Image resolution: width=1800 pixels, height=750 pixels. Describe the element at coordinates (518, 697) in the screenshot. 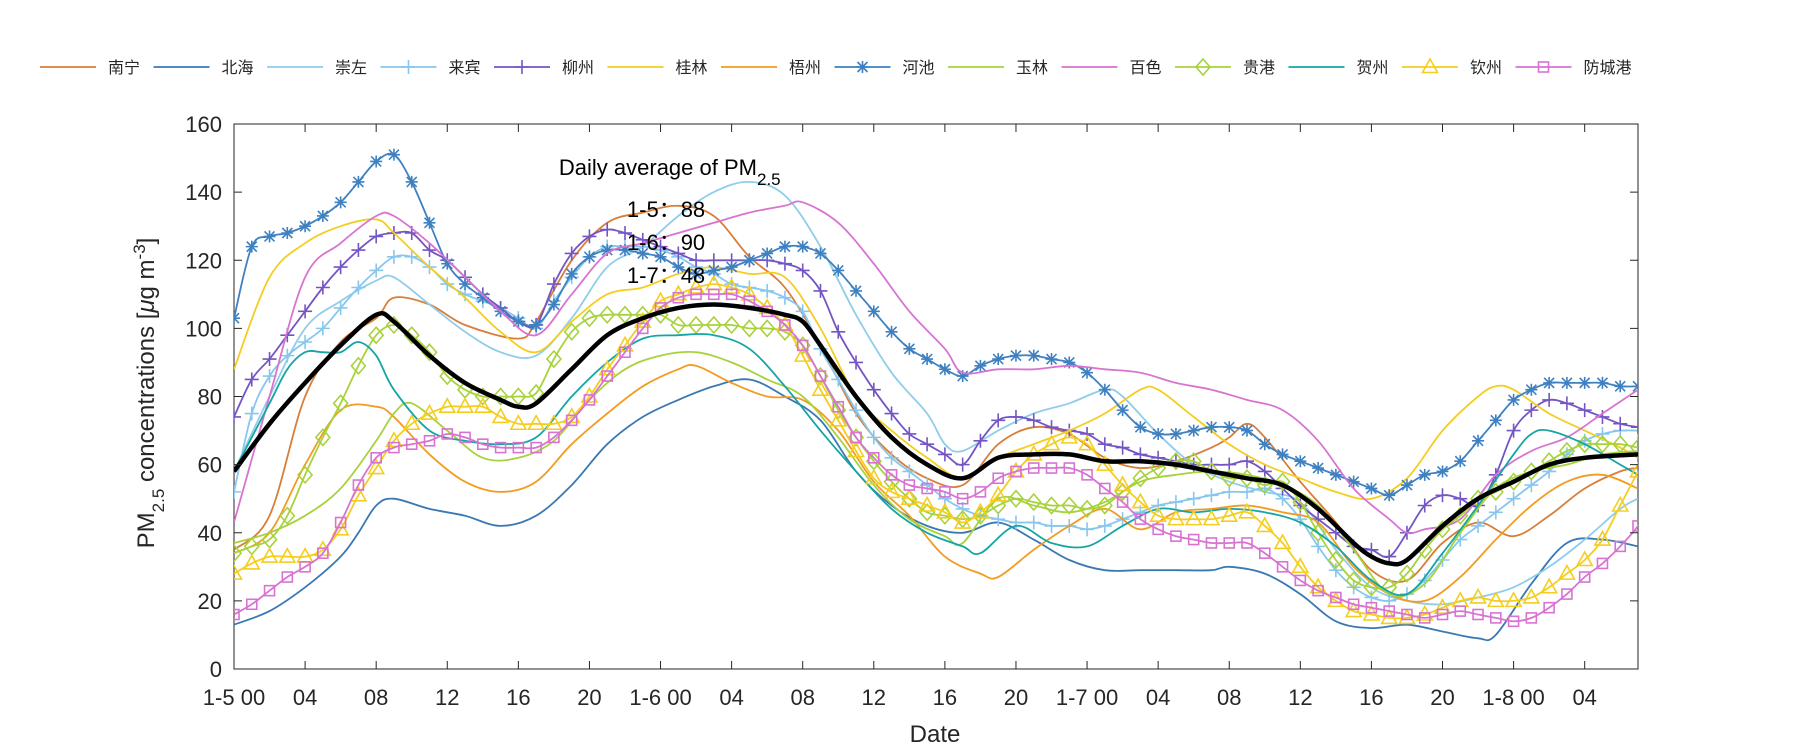

I see `x-tick-label: 16` at that location.